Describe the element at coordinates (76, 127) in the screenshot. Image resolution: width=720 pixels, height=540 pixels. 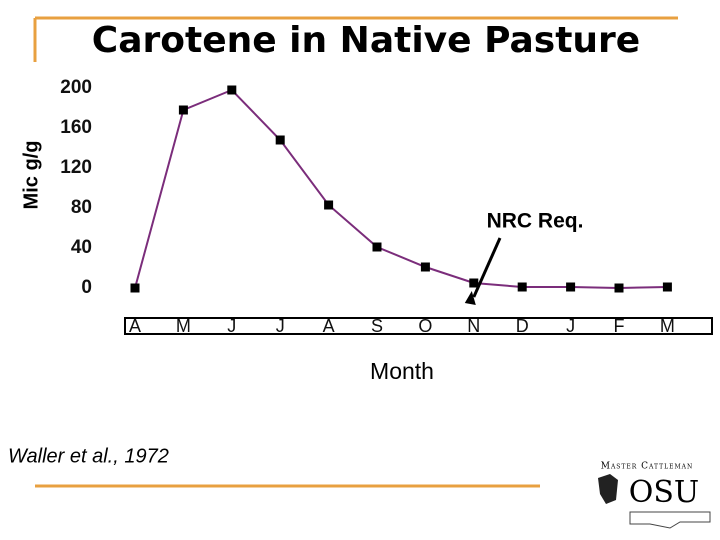
I see `y-tick-label: 160` at that location.